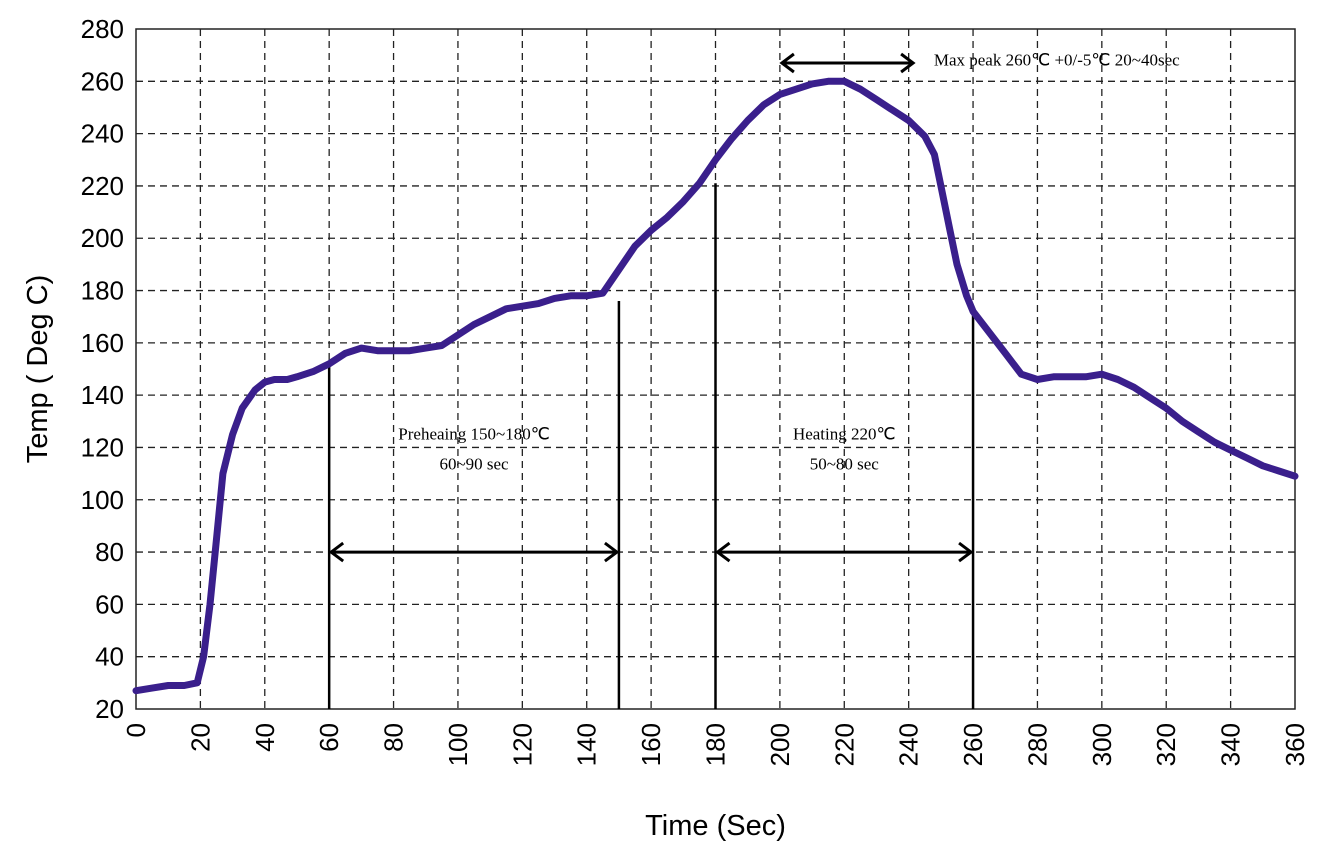  What do you see at coordinates (102, 447) in the screenshot?
I see `y-tick-label: 120` at bounding box center [102, 447].